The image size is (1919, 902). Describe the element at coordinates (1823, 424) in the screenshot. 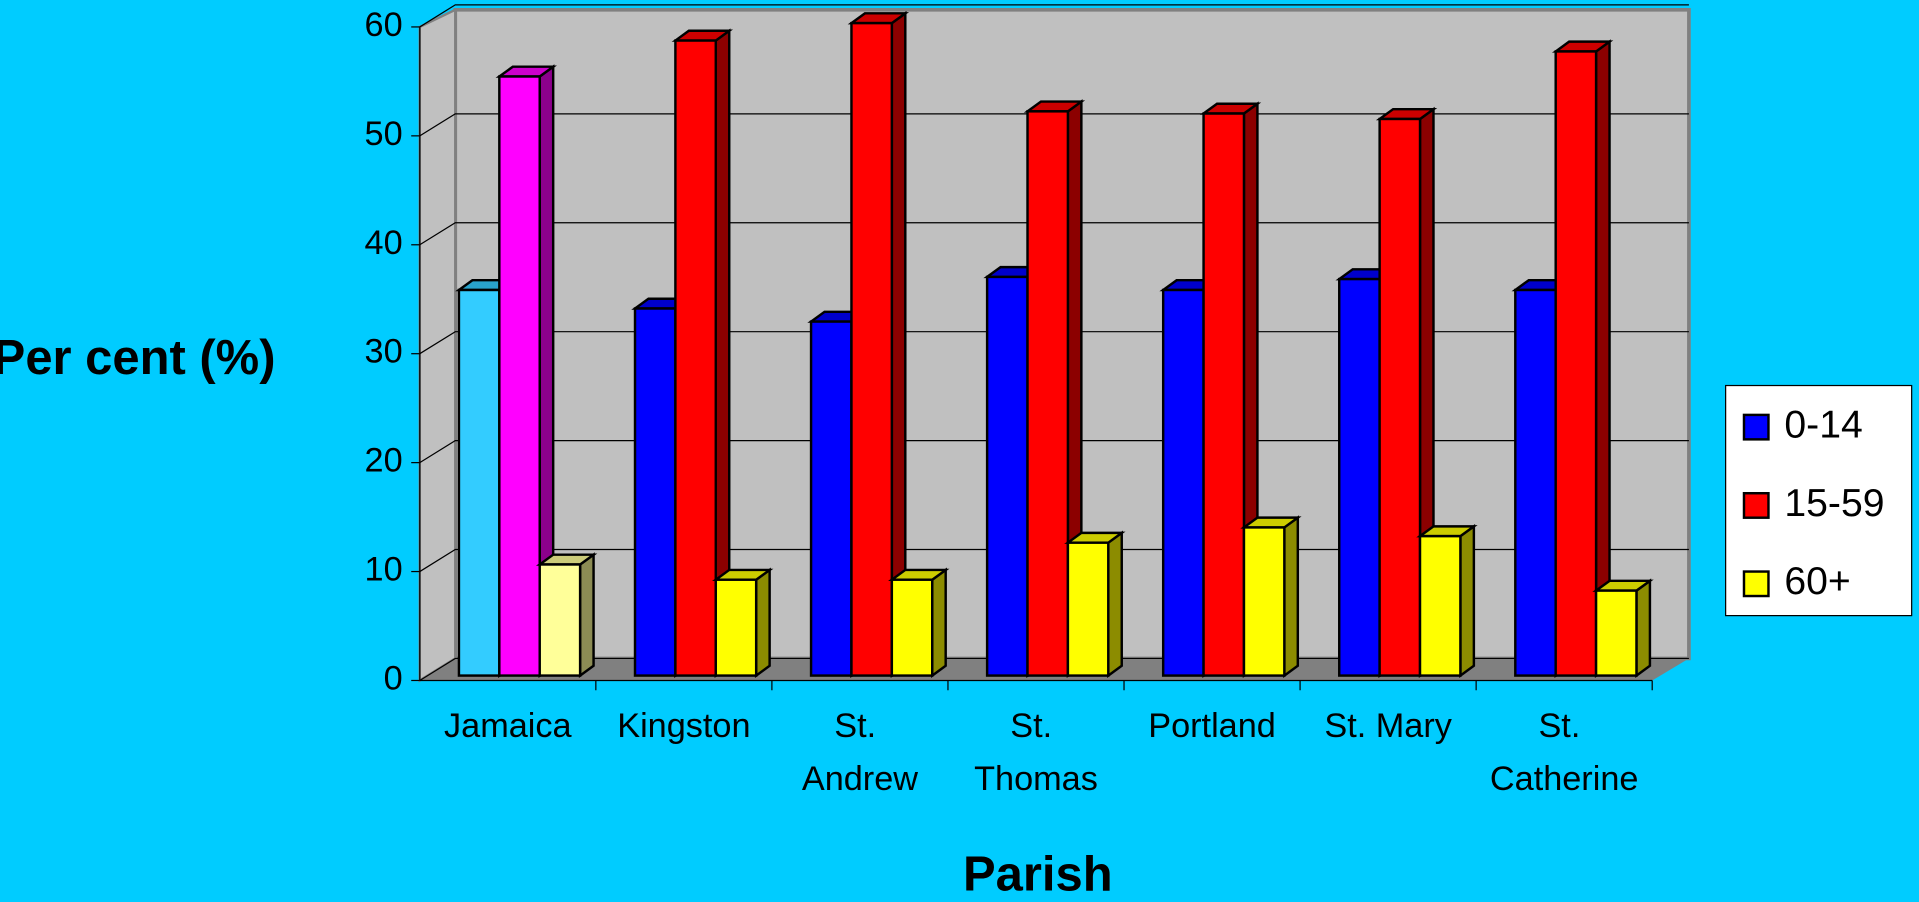

I see `legend-label: 0-14` at that location.